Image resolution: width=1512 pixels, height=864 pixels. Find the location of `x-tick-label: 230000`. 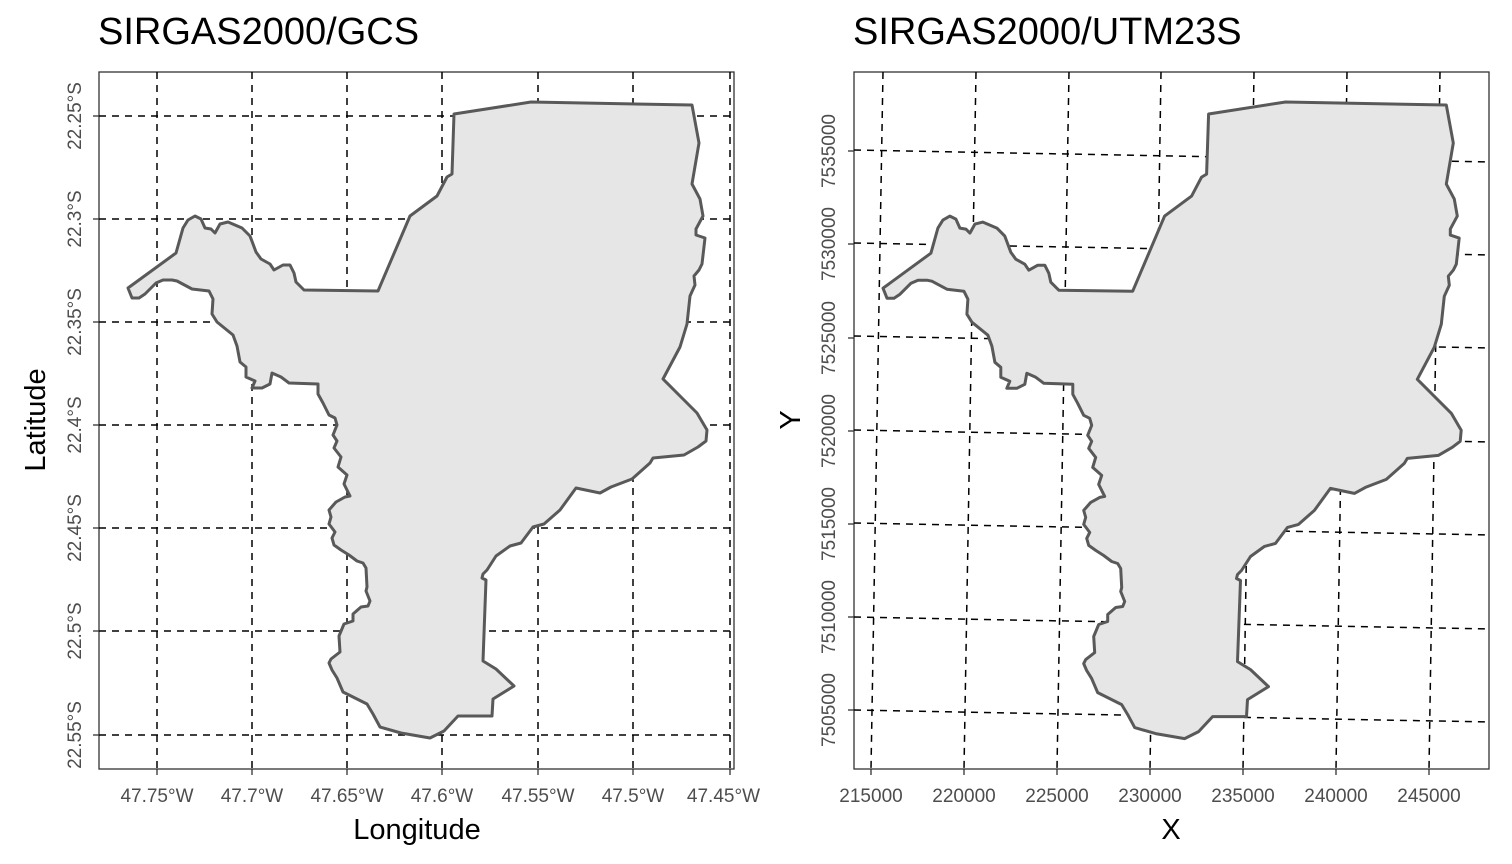

x-tick-label: 230000 is located at coordinates (1149, 796).